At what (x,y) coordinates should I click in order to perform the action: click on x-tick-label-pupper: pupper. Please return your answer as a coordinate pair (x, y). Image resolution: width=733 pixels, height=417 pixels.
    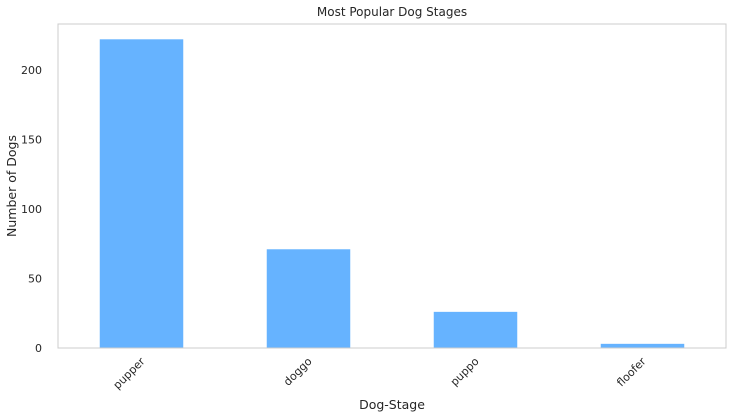
    Looking at the image, I should click on (129, 373).